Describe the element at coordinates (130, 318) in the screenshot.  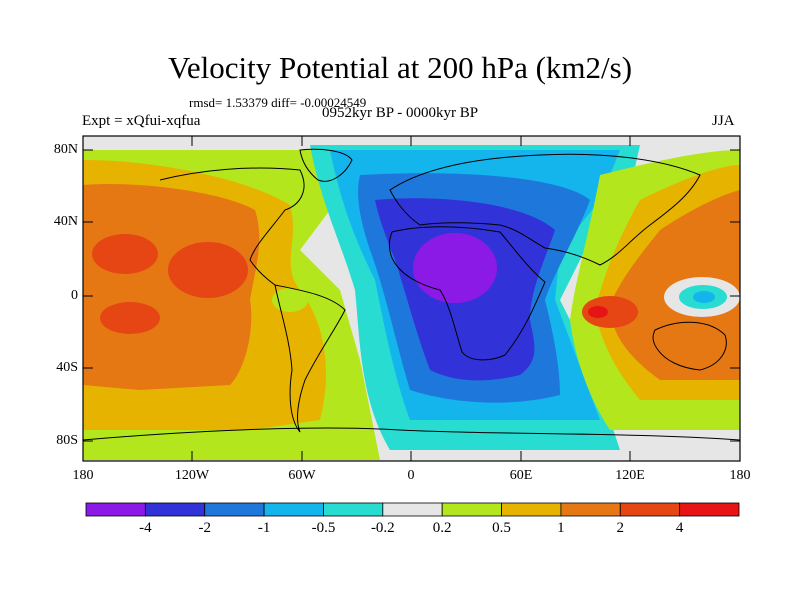
I see `contour-positive-west-c` at that location.